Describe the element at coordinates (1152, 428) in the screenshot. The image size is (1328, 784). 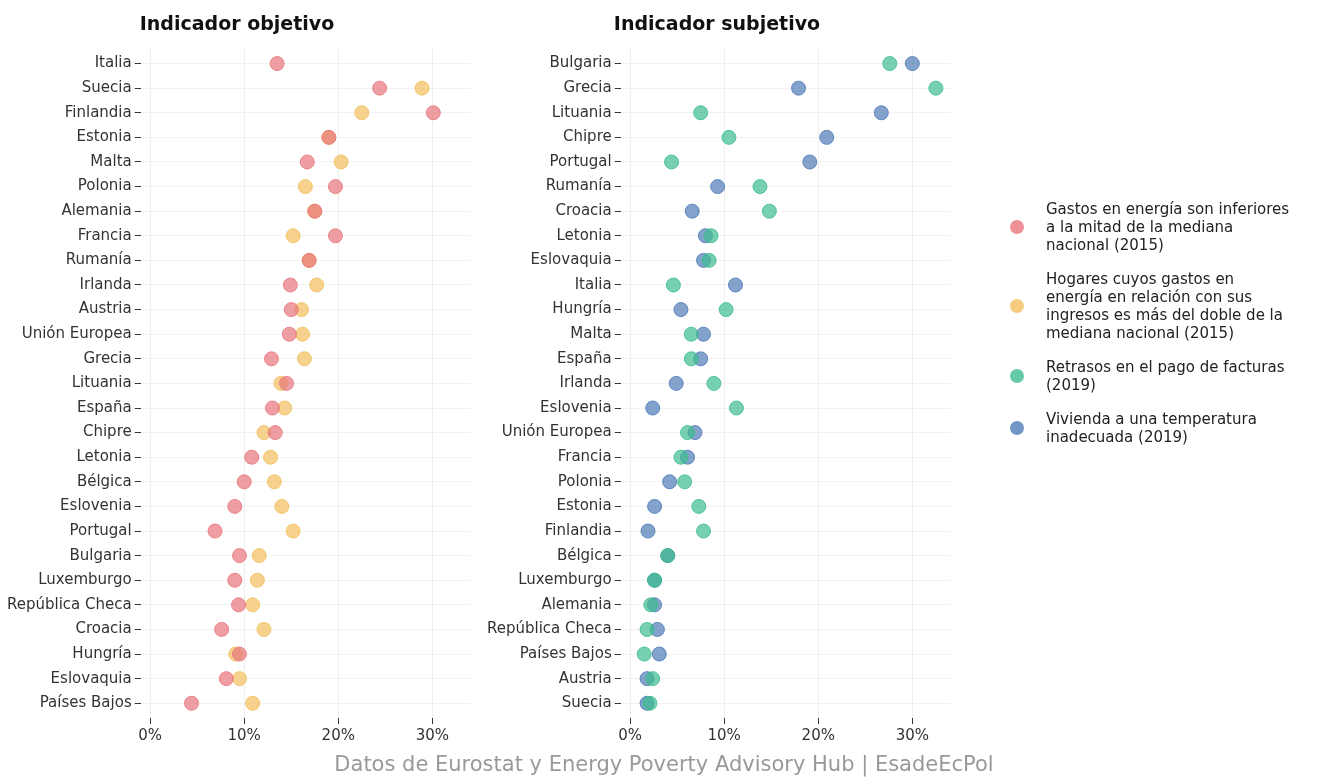
I see `legend-label: Vivienda a una temperatura inadecuada (2019)` at that location.